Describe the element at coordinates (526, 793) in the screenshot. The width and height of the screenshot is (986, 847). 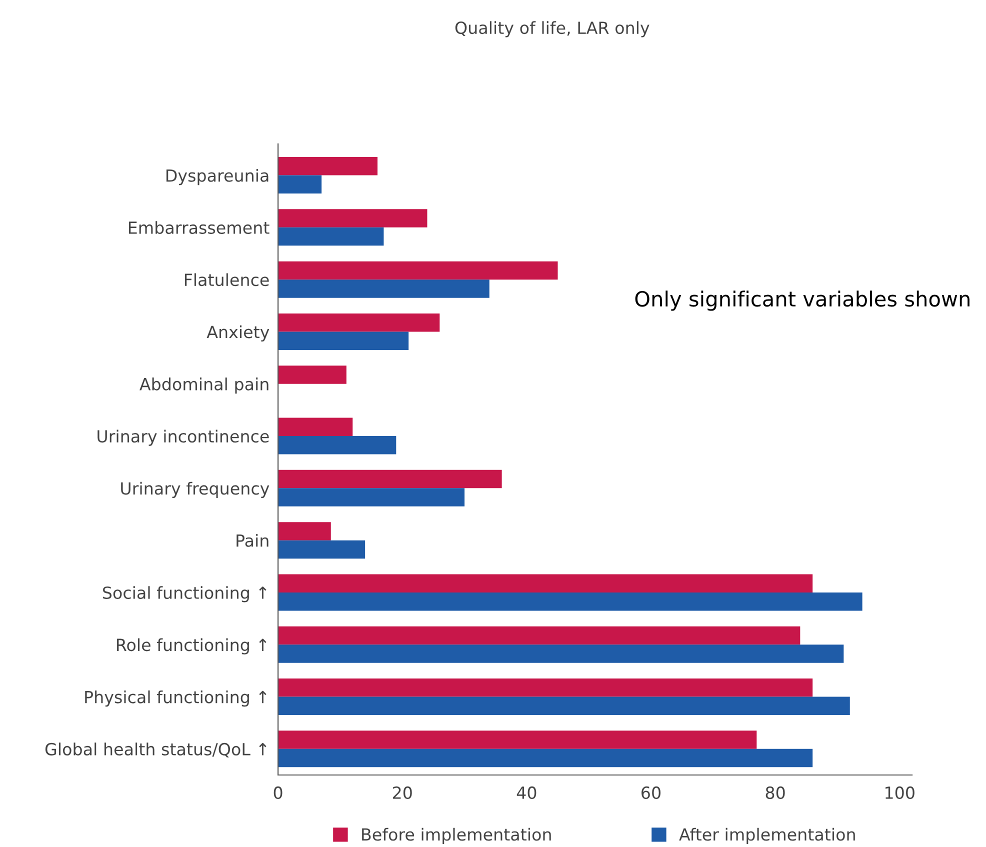
I see `x-tick-label: 40` at that location.